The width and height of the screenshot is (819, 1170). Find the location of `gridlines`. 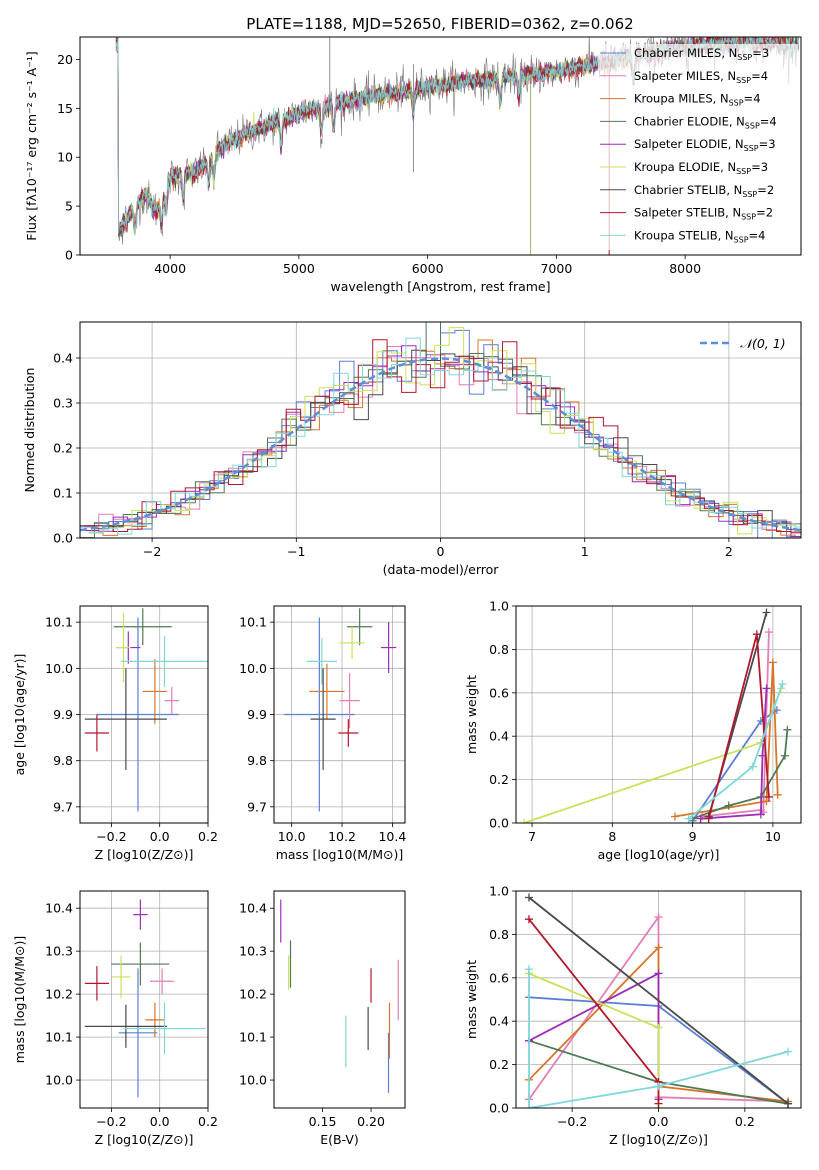

gridlines is located at coordinates (339, 714).